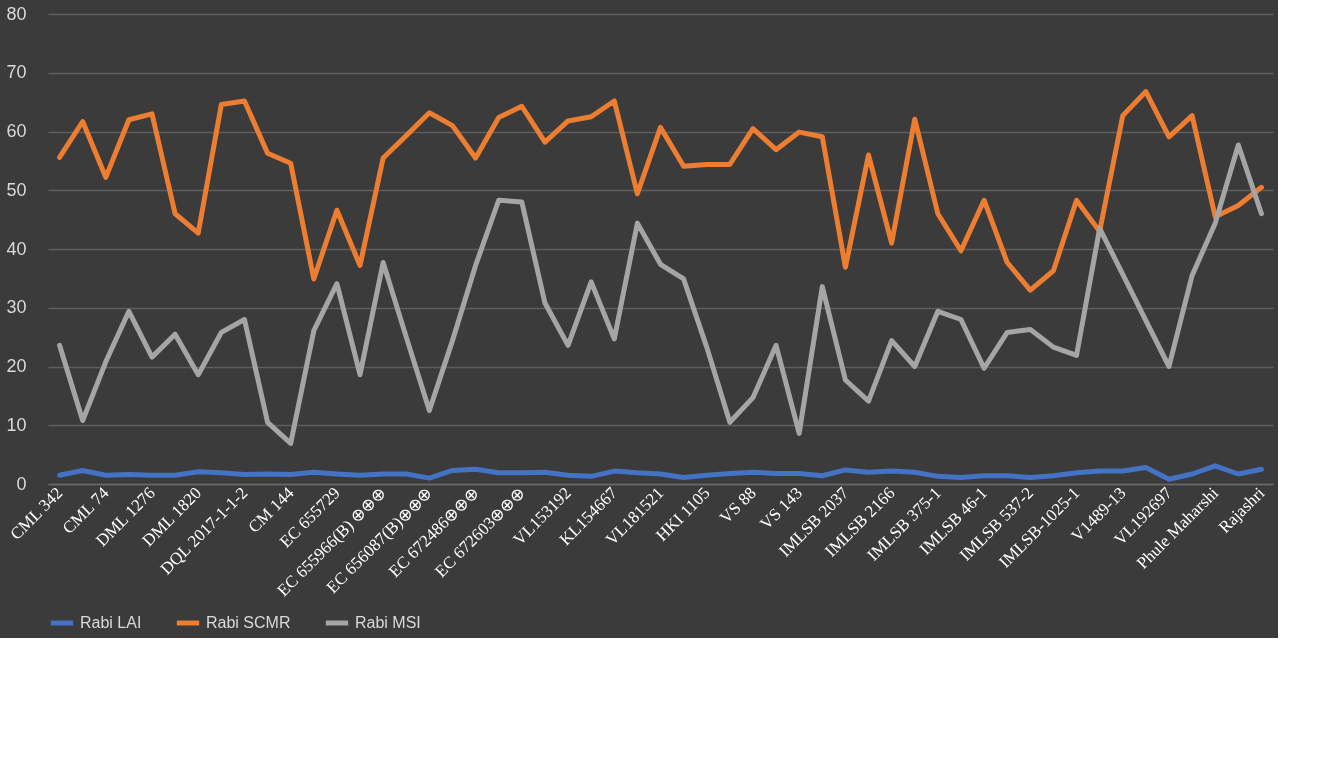 The height and width of the screenshot is (764, 1326). What do you see at coordinates (16, 307) in the screenshot?
I see `y-tick-label: 30` at bounding box center [16, 307].